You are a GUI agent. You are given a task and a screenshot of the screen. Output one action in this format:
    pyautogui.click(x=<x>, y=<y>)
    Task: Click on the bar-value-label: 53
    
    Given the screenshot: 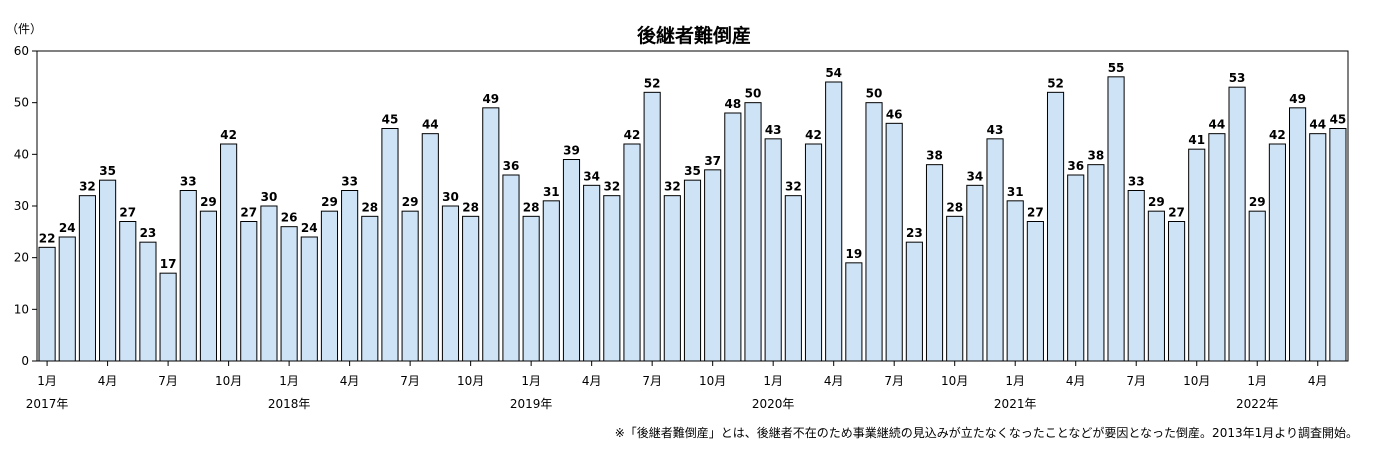 What is the action you would take?
    pyautogui.click(x=1237, y=78)
    